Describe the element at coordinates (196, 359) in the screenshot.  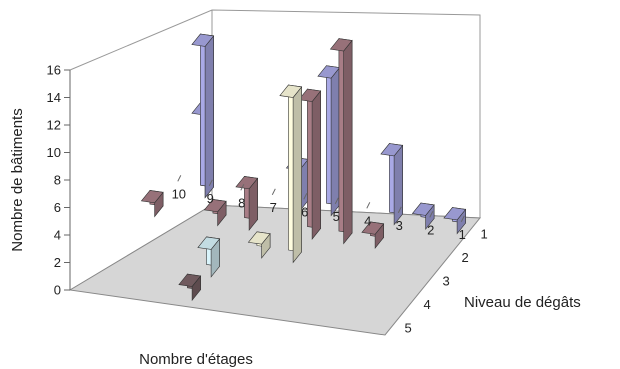
I see `x-axis-label: Nombre d'étages` at that location.